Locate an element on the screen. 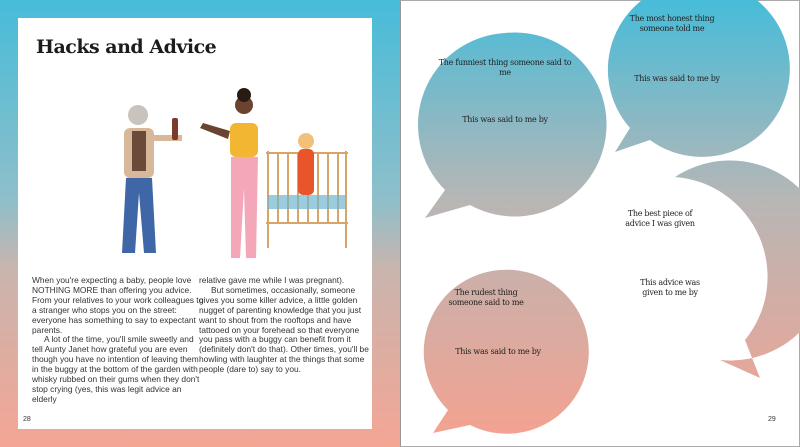  bubble-funniest is located at coordinates (512, 125).